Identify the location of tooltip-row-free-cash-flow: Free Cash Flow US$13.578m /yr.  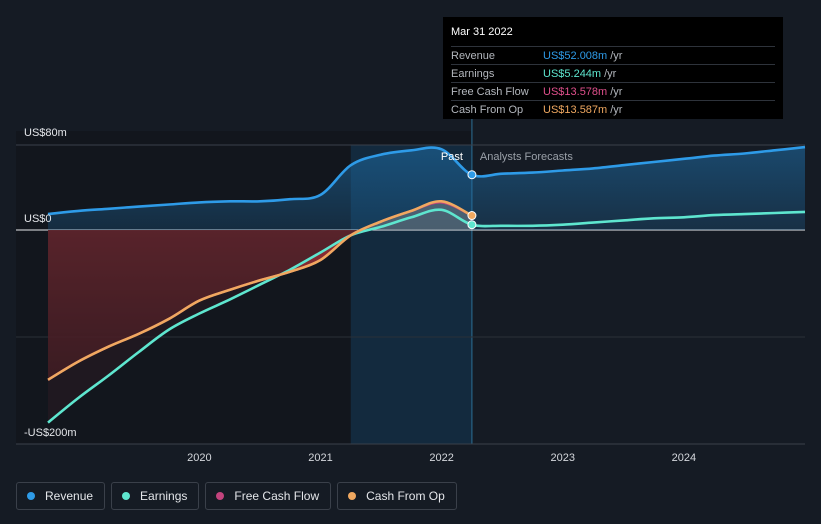
(613, 91).